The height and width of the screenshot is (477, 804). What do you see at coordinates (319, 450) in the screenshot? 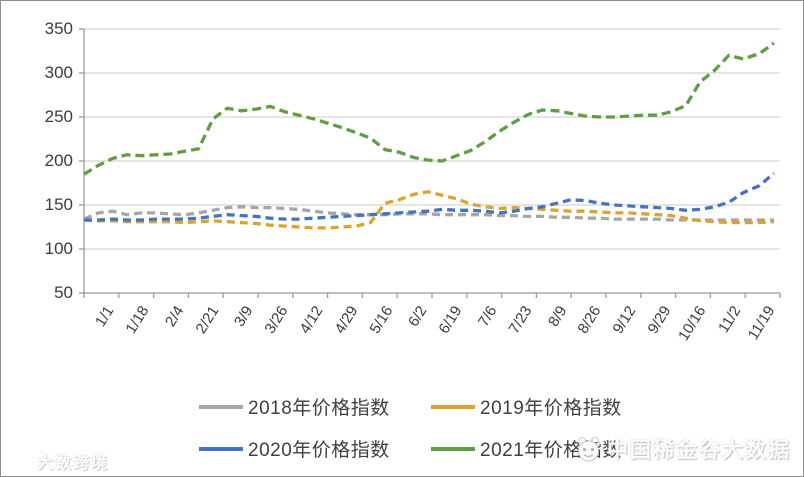
I see `legend-label: 2020年价格指数` at bounding box center [319, 450].